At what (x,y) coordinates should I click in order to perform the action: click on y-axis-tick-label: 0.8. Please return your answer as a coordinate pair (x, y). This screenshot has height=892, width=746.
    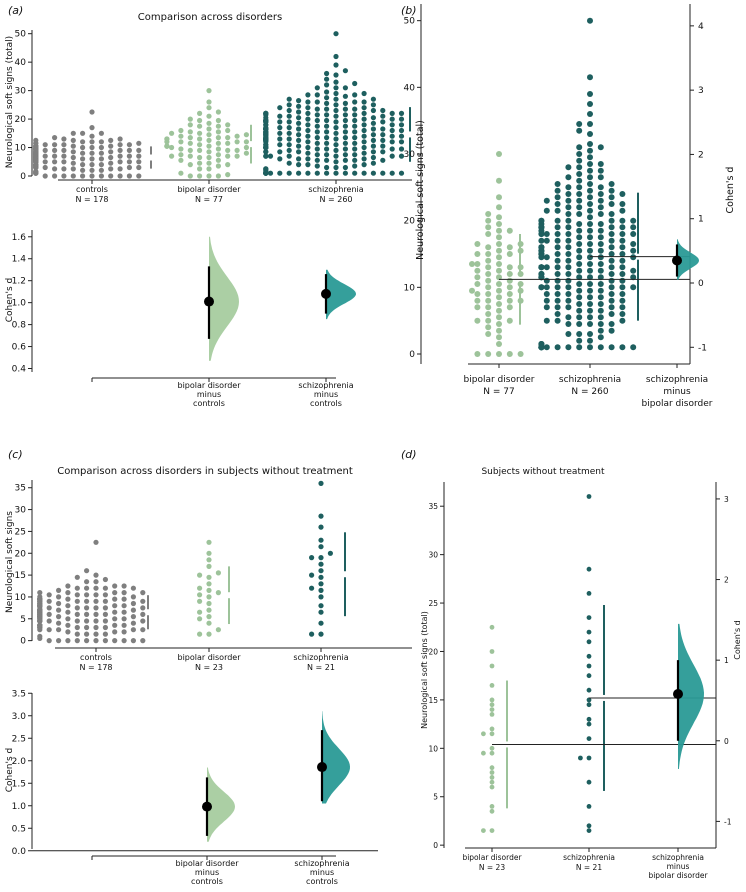
    Looking at the image, I should click on (19, 326).